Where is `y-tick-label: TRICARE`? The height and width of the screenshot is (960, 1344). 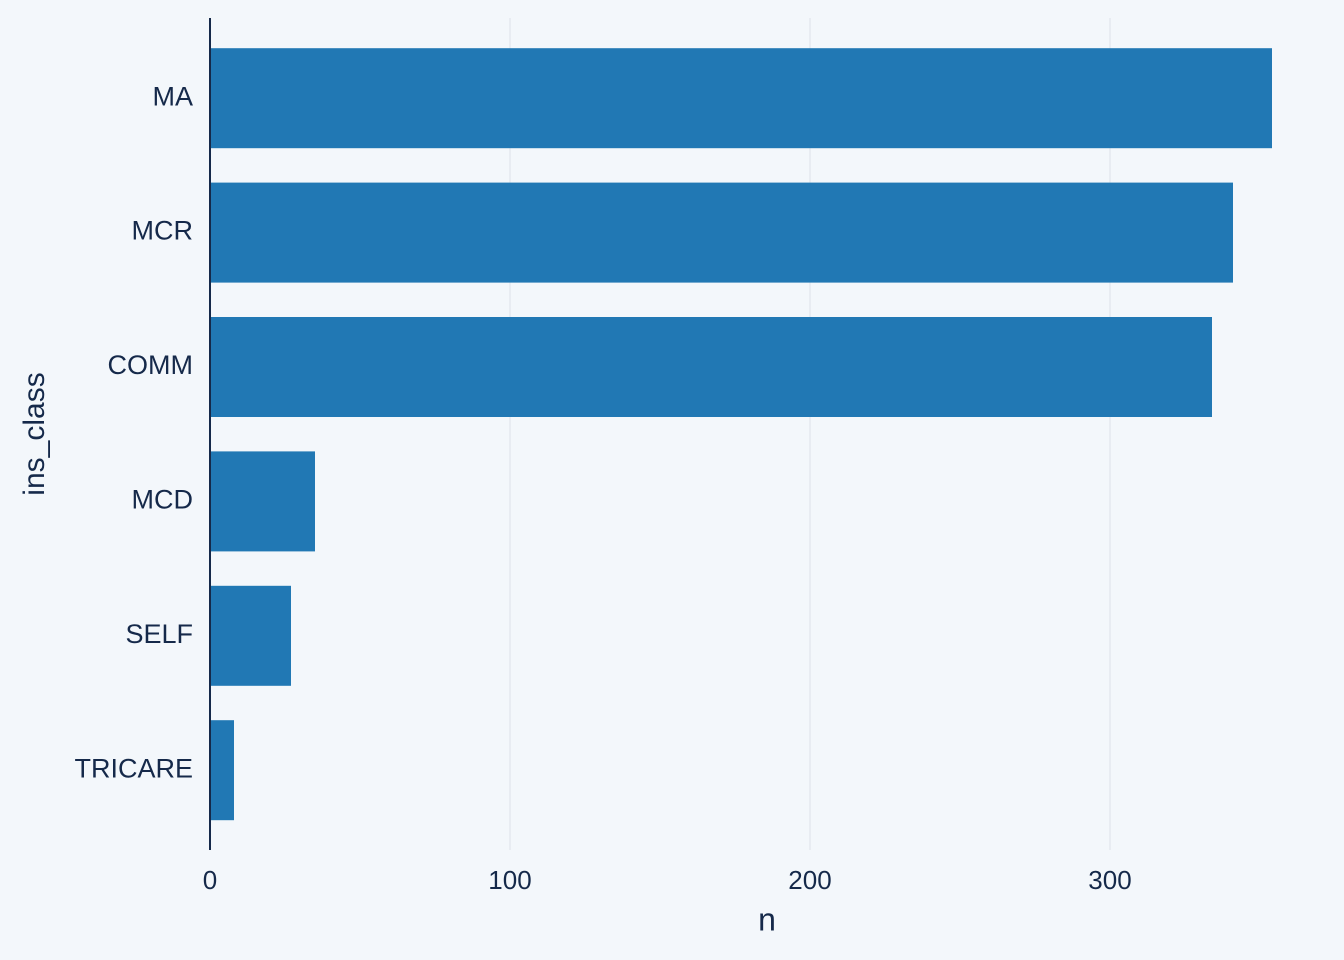
y-tick-label: TRICARE is located at coordinates (133, 768).